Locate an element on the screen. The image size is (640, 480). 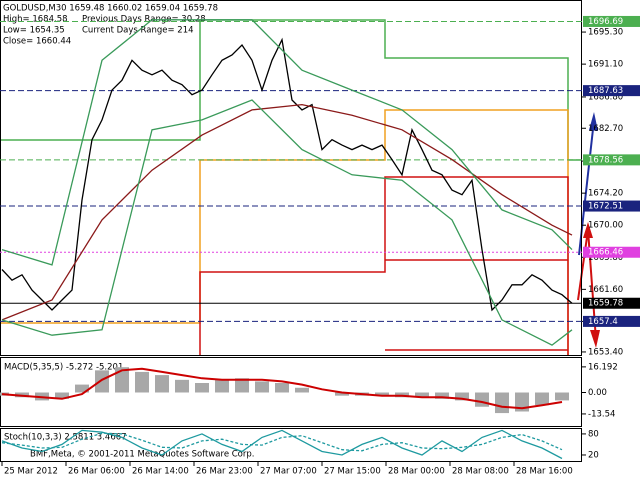
info: Close= 1660.44 is located at coordinates (37, 42).